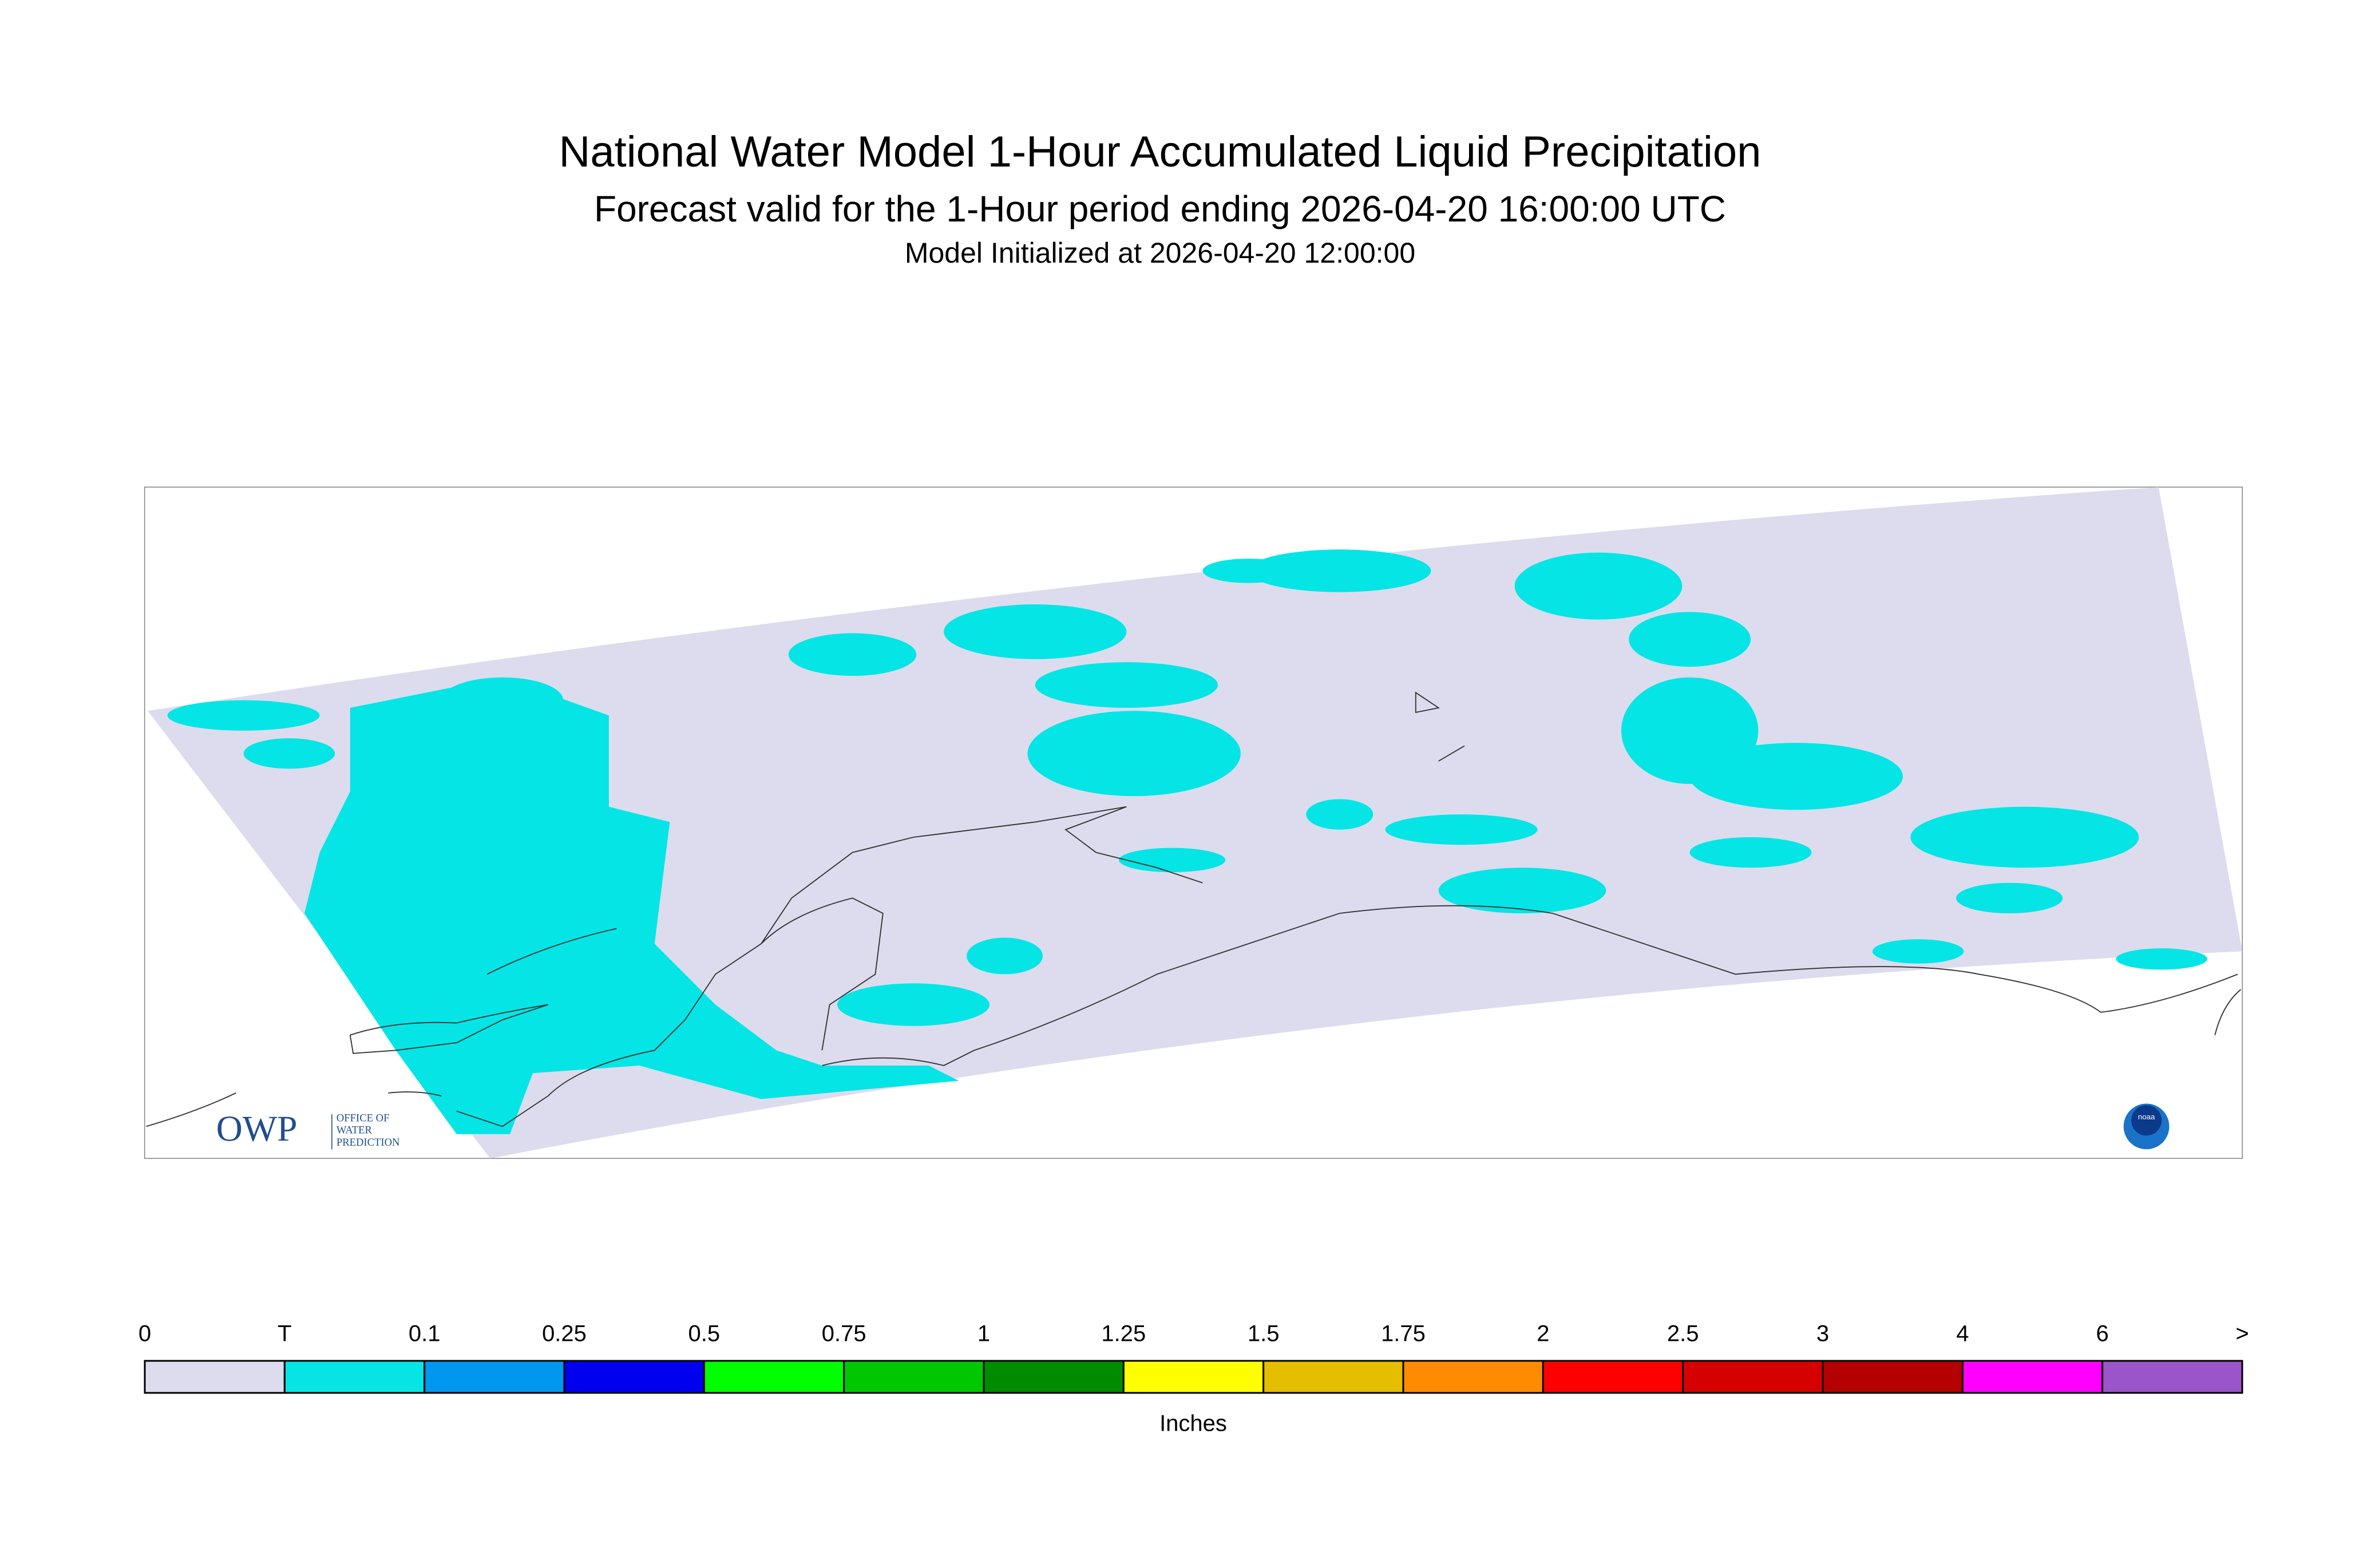 Image resolution: width=2375 pixels, height=1568 pixels. Describe the element at coordinates (308, 1129) in the screenshot. I see `owp-logo: OWP OFFICE OF WATER PREDICTION` at that location.